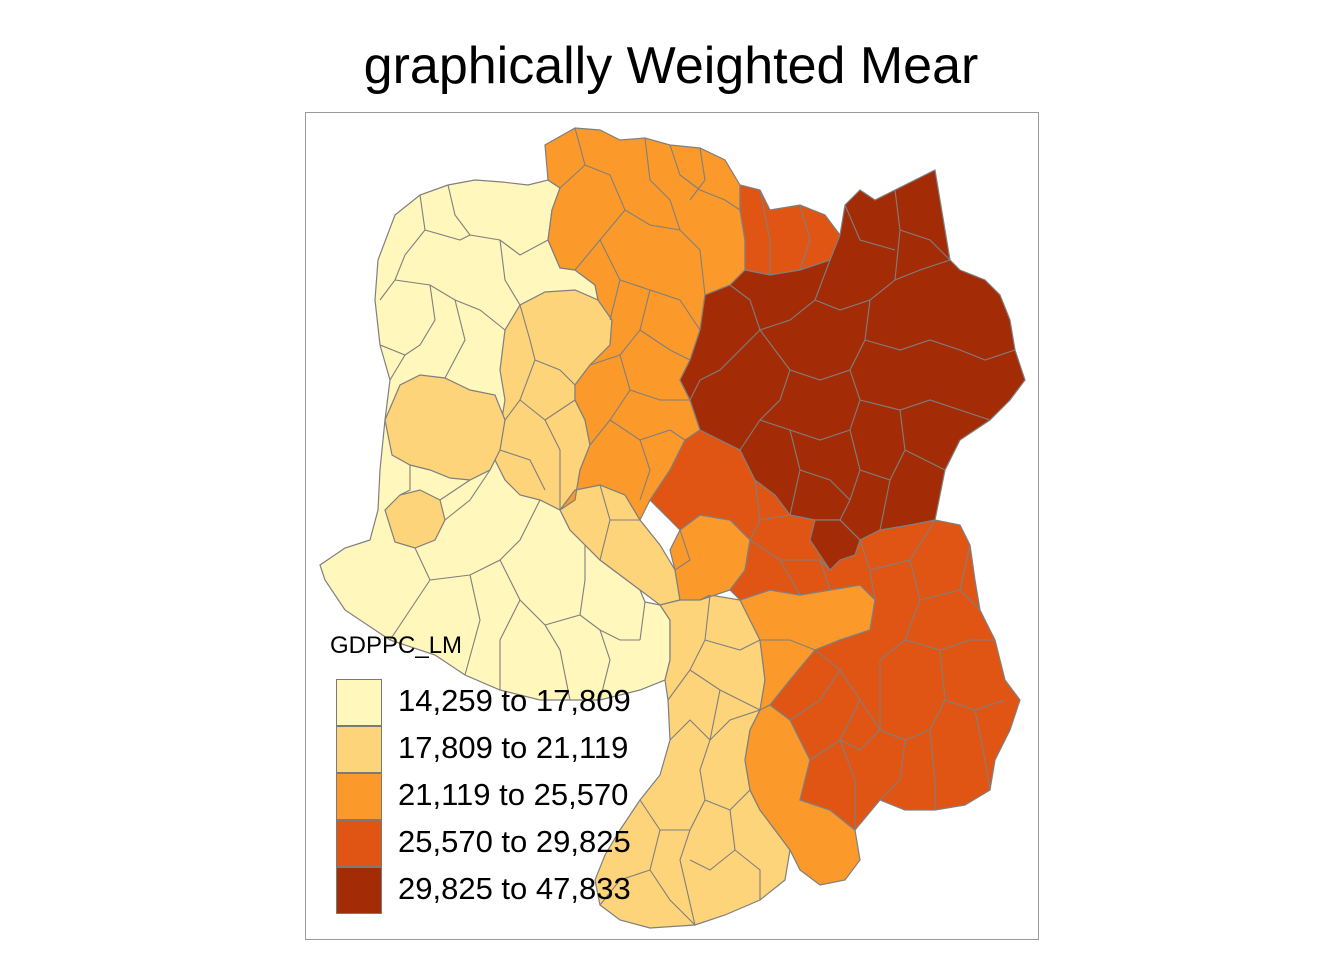 The height and width of the screenshot is (960, 1344). I want to click on legend-item: 29,825 to 47,833, so click(516, 890).